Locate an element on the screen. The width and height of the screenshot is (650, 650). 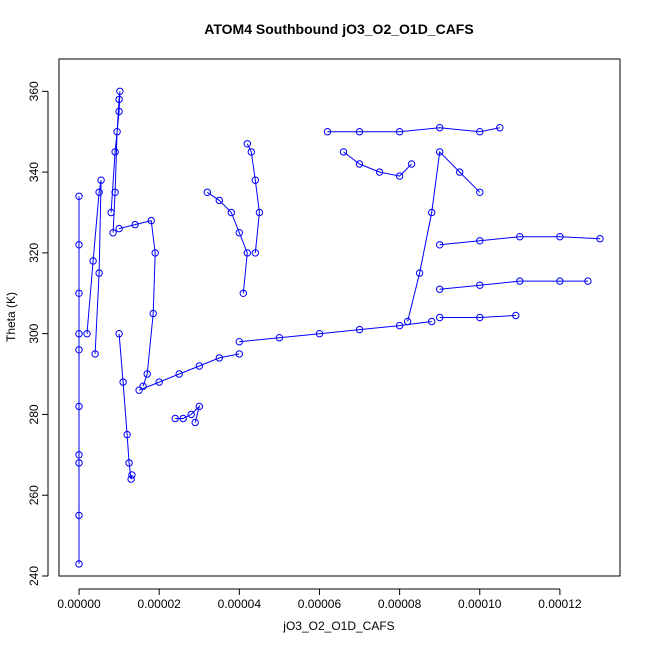
x-tick-label: 0.00000 is located at coordinates (79, 604).